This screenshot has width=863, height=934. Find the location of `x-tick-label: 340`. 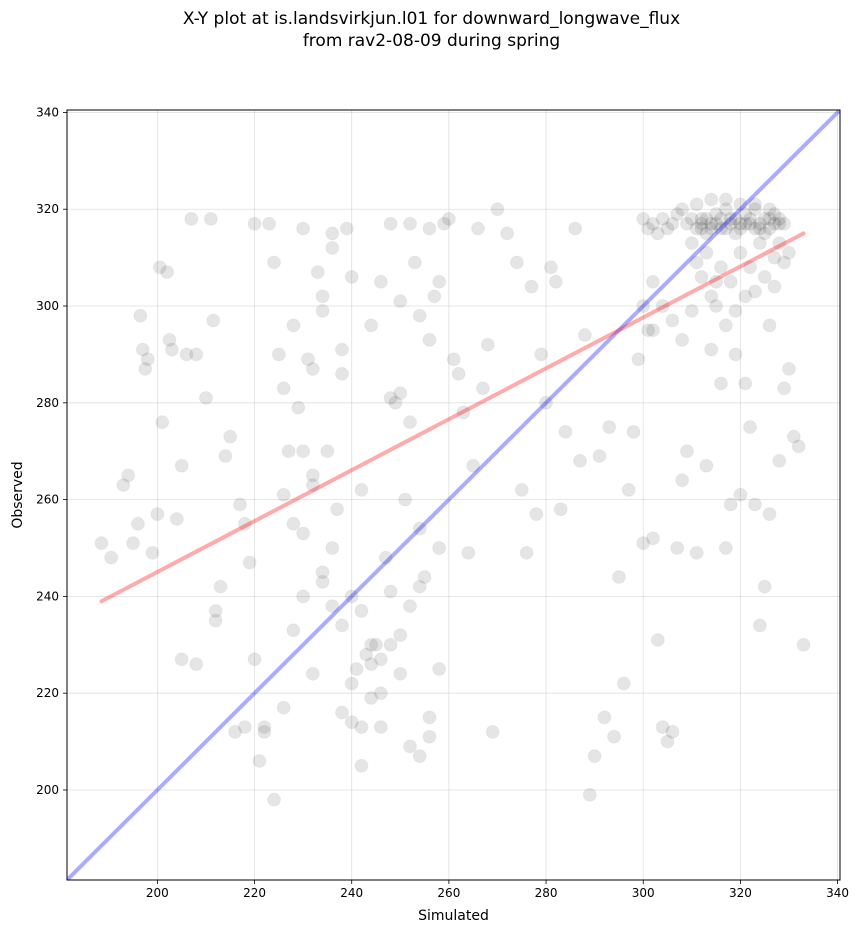

x-tick-label: 340 is located at coordinates (837, 893).